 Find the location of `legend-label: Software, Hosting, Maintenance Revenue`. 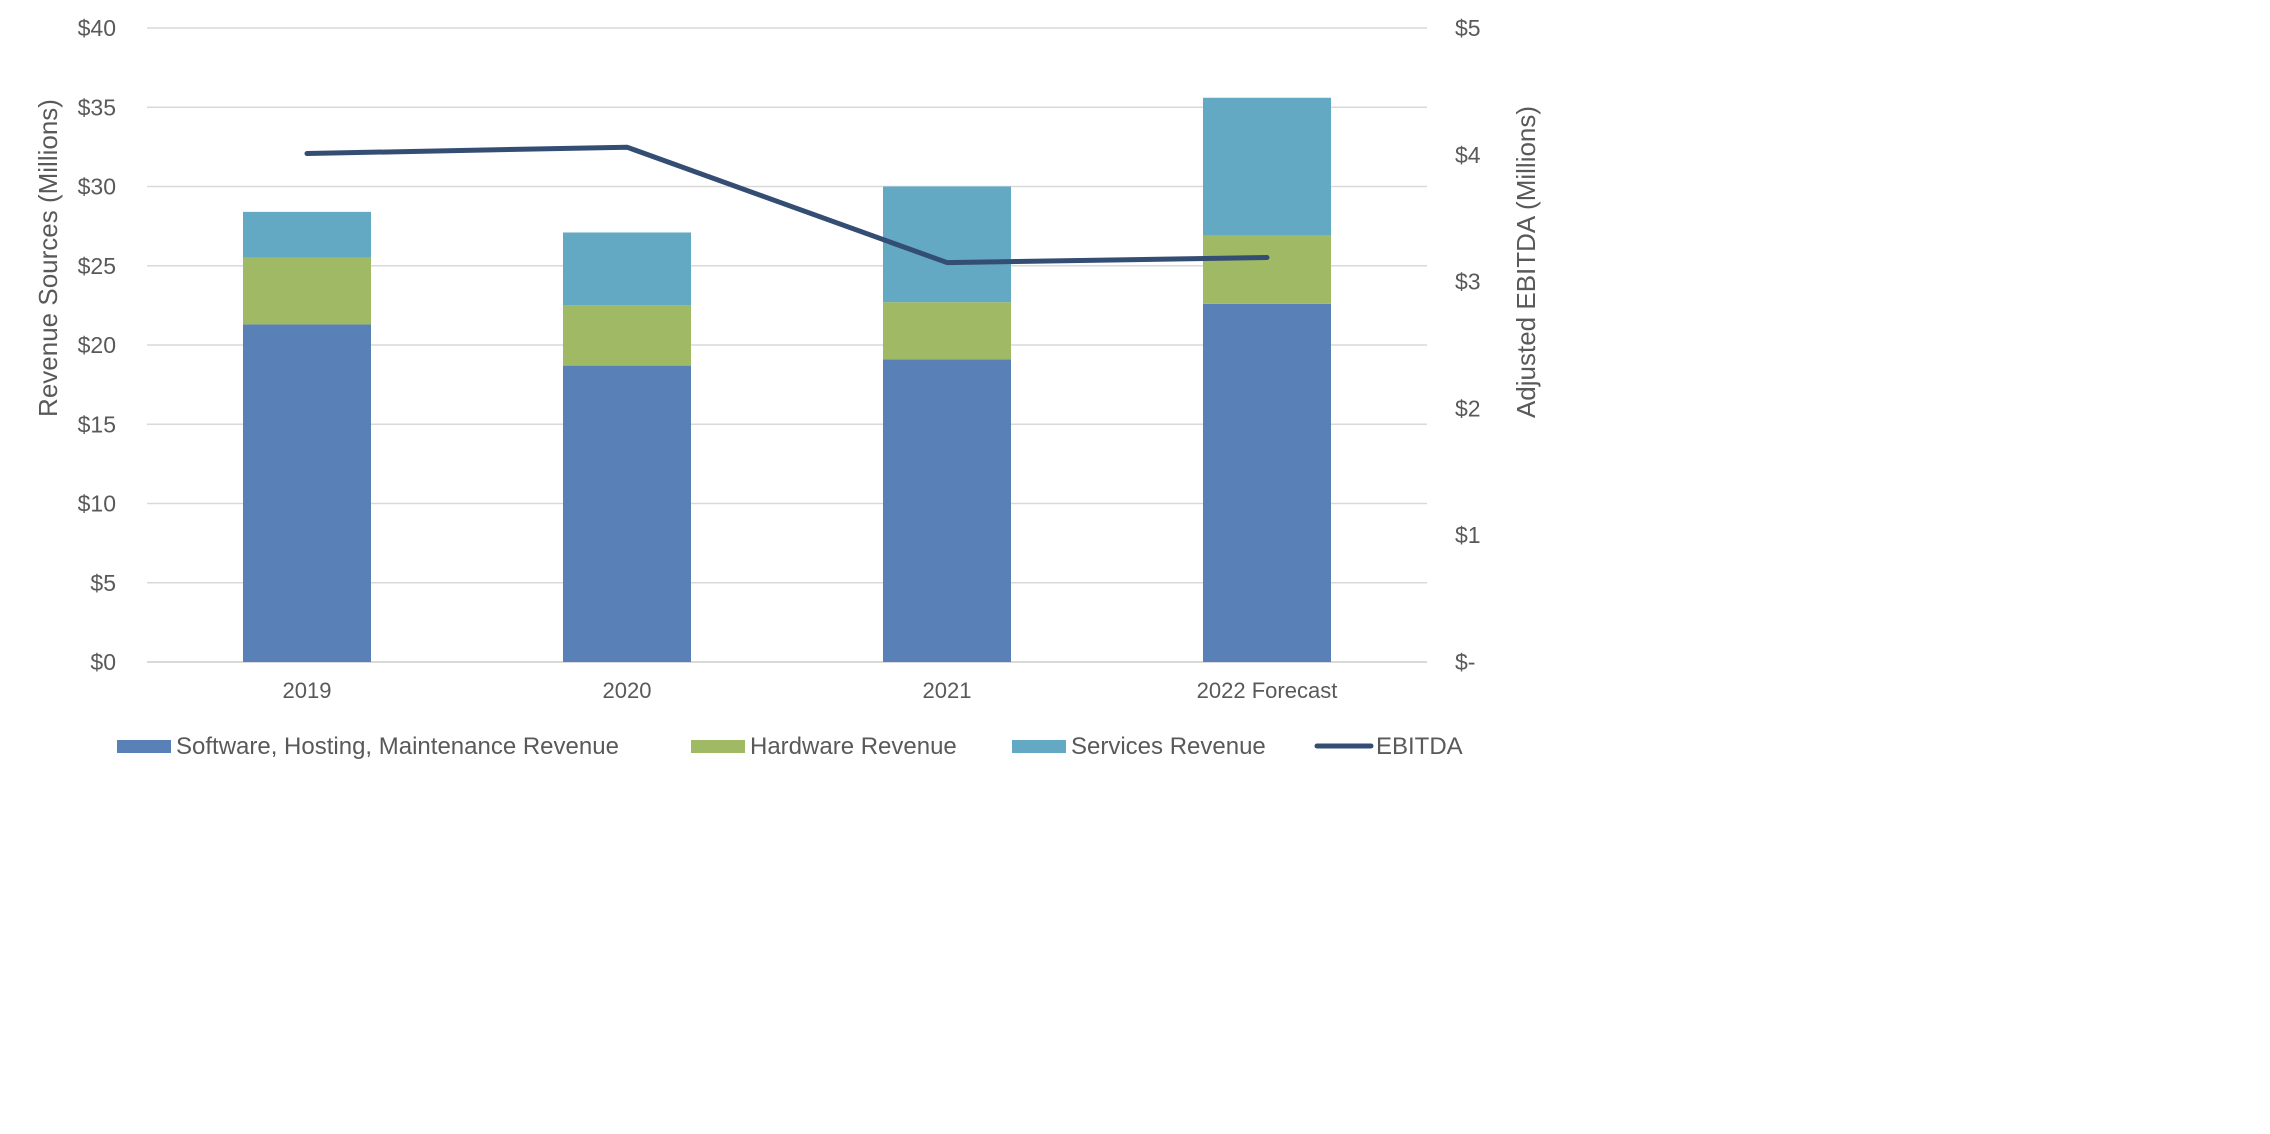

legend-label: Software, Hosting, Maintenance Revenue is located at coordinates (397, 746).